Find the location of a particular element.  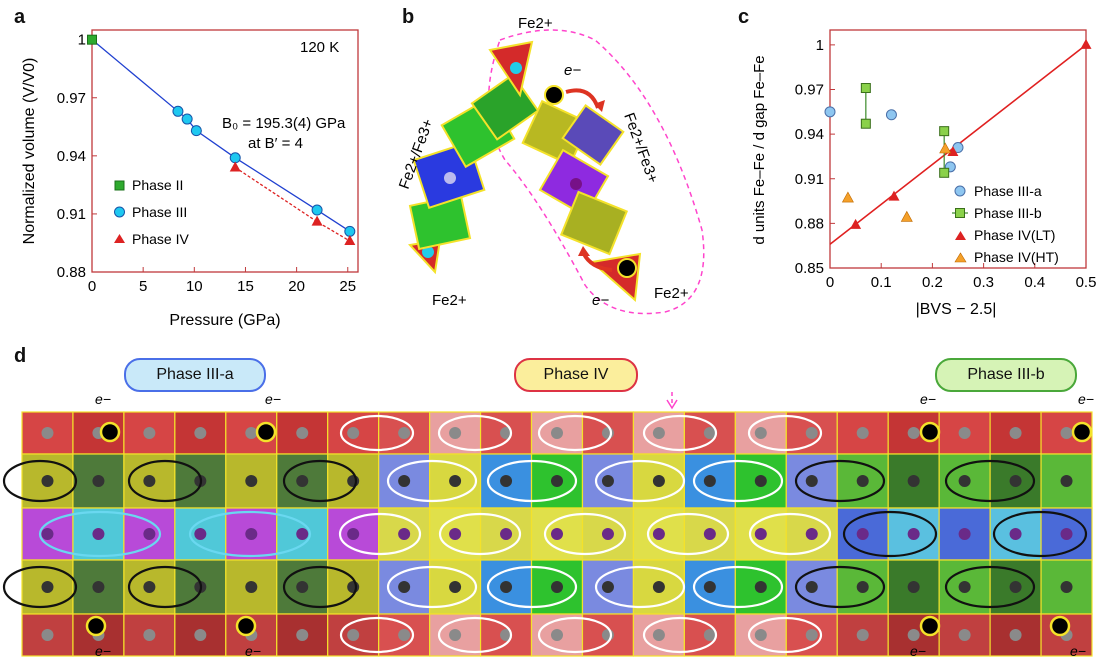

c-ytick-label: 0.85 is located at coordinates (809, 268).